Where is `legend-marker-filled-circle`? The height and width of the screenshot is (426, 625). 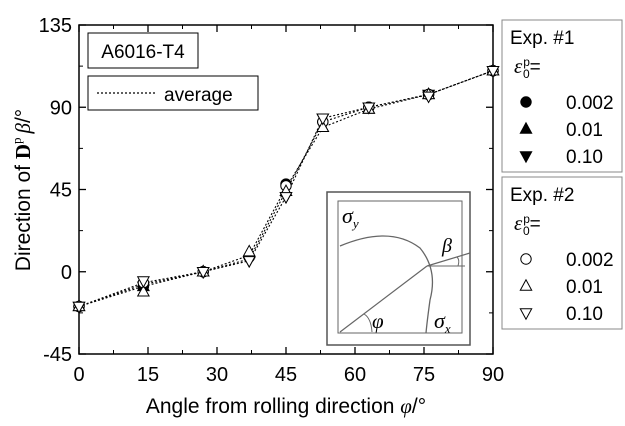
legend-marker-filled-circle is located at coordinates (526, 102).